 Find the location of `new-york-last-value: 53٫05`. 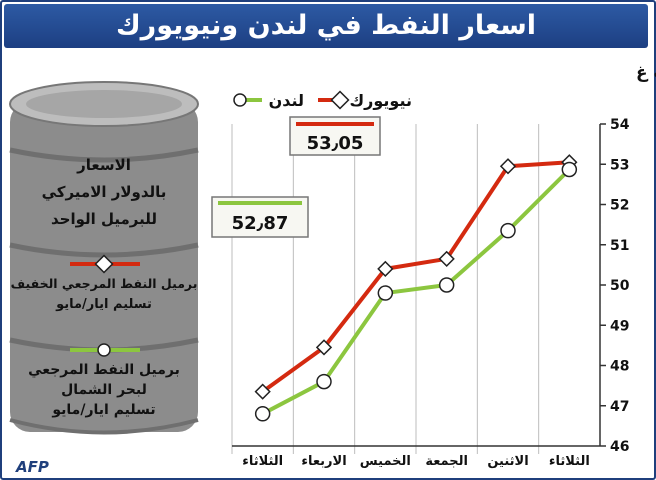

new-york-last-value: 53٫05 is located at coordinates (335, 143).